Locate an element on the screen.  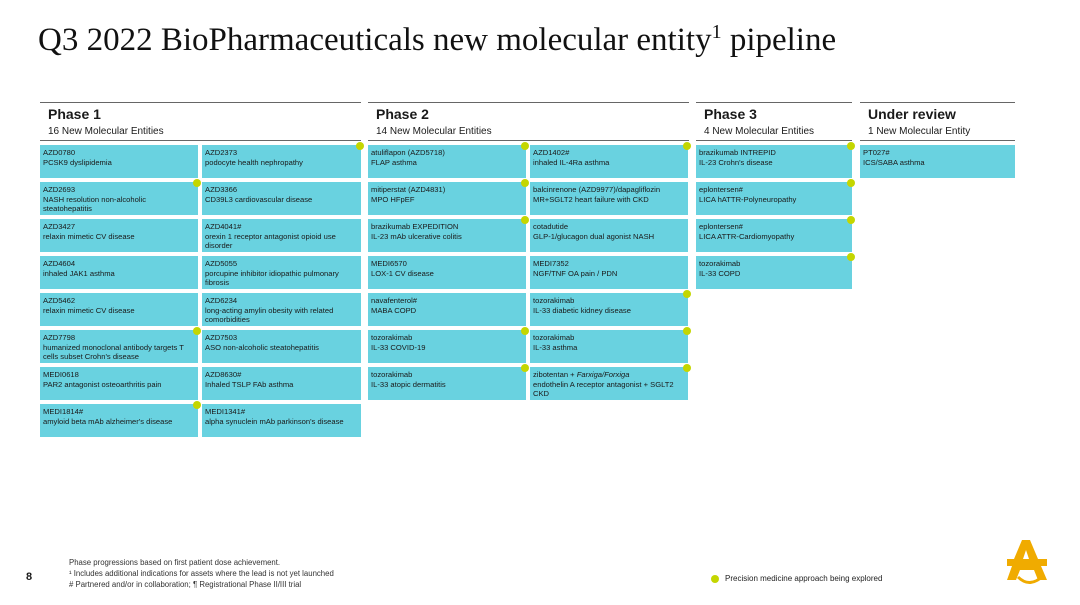
molecule-name: brazikumab INTREPID is located at coordinates (737, 152).